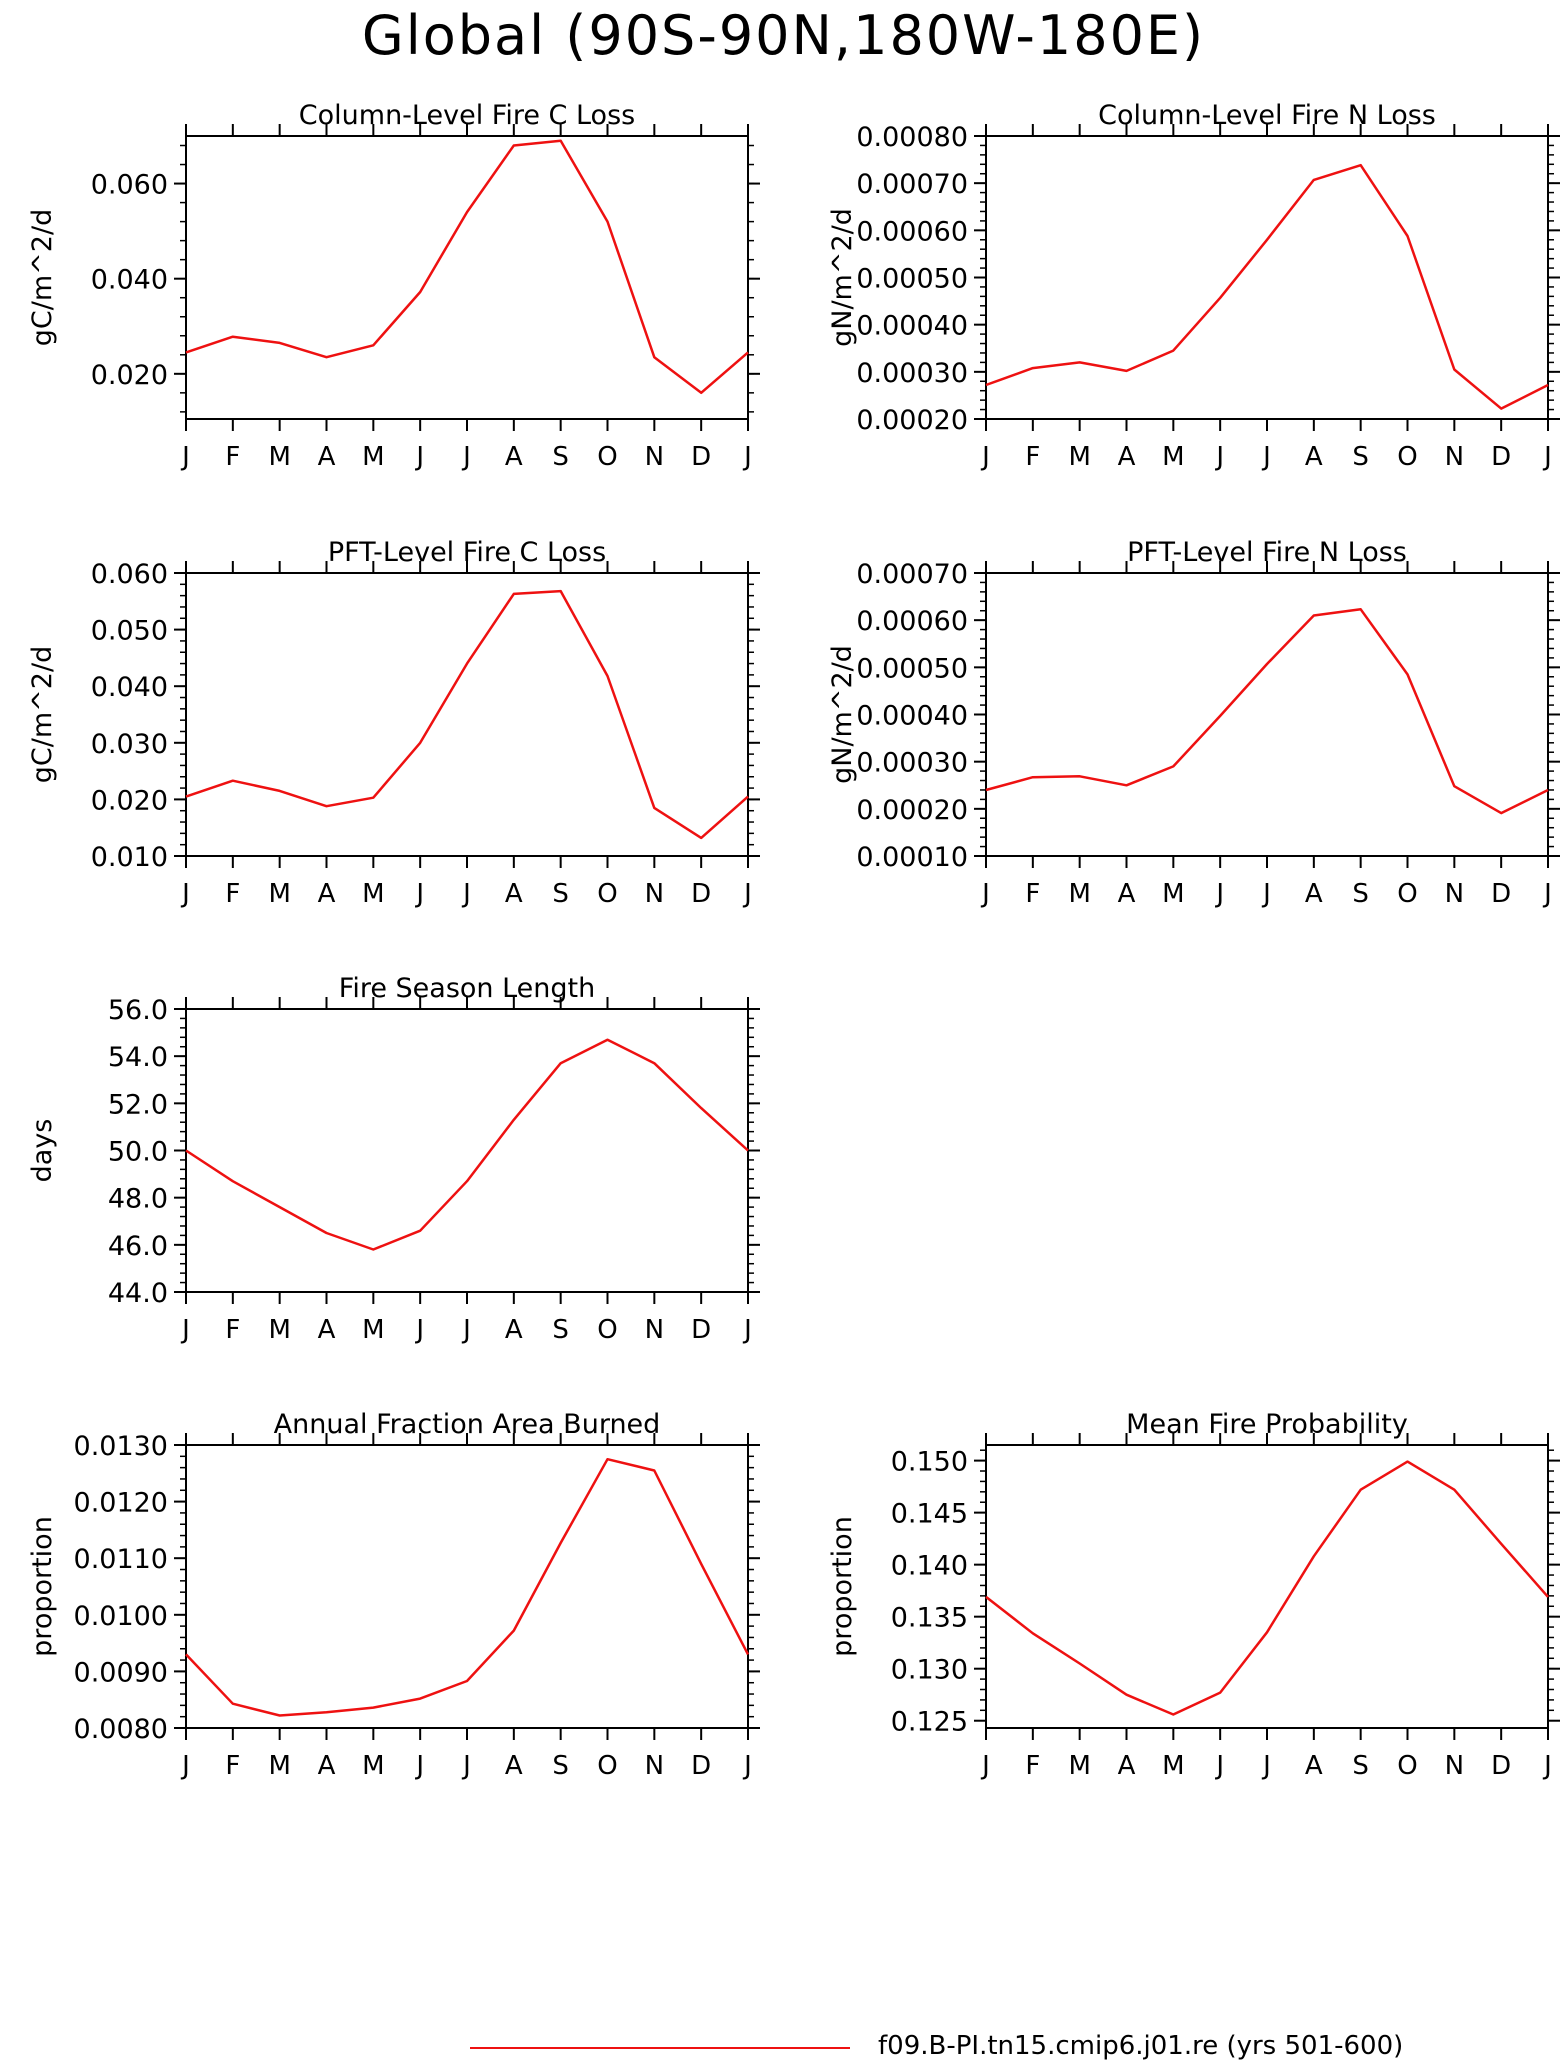 The width and height of the screenshot is (1567, 2064). Describe the element at coordinates (929, 1462) in the screenshot. I see `y-tick-label: 0.150` at that location.